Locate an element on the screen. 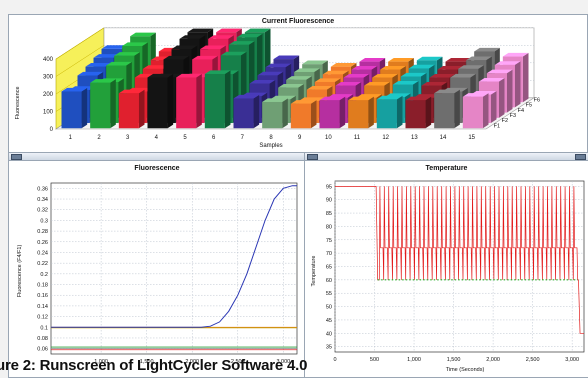 This screenshot has height=378, width=588. y-axis-label: Fluorescence is located at coordinates (18, 102).